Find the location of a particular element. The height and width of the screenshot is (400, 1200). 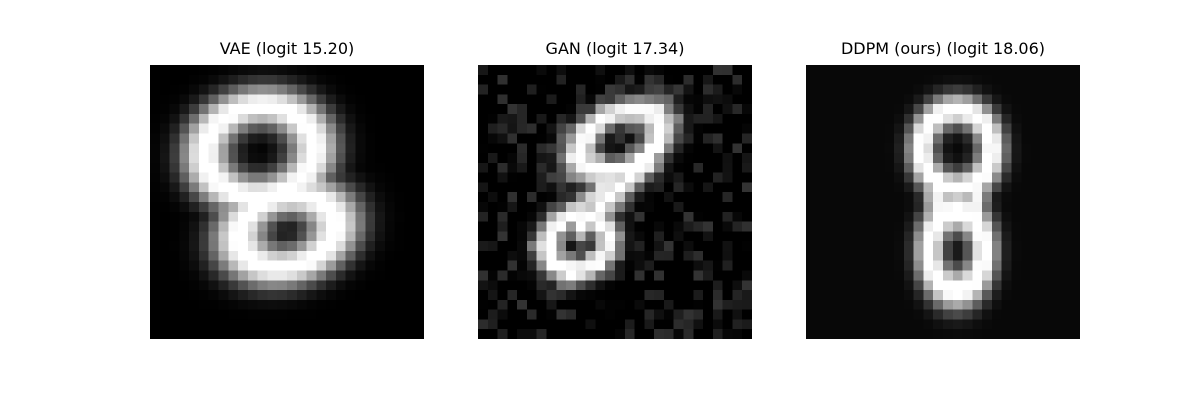

ddpm-title: DDPM (ours) (logit 18.06) is located at coordinates (943, 48).